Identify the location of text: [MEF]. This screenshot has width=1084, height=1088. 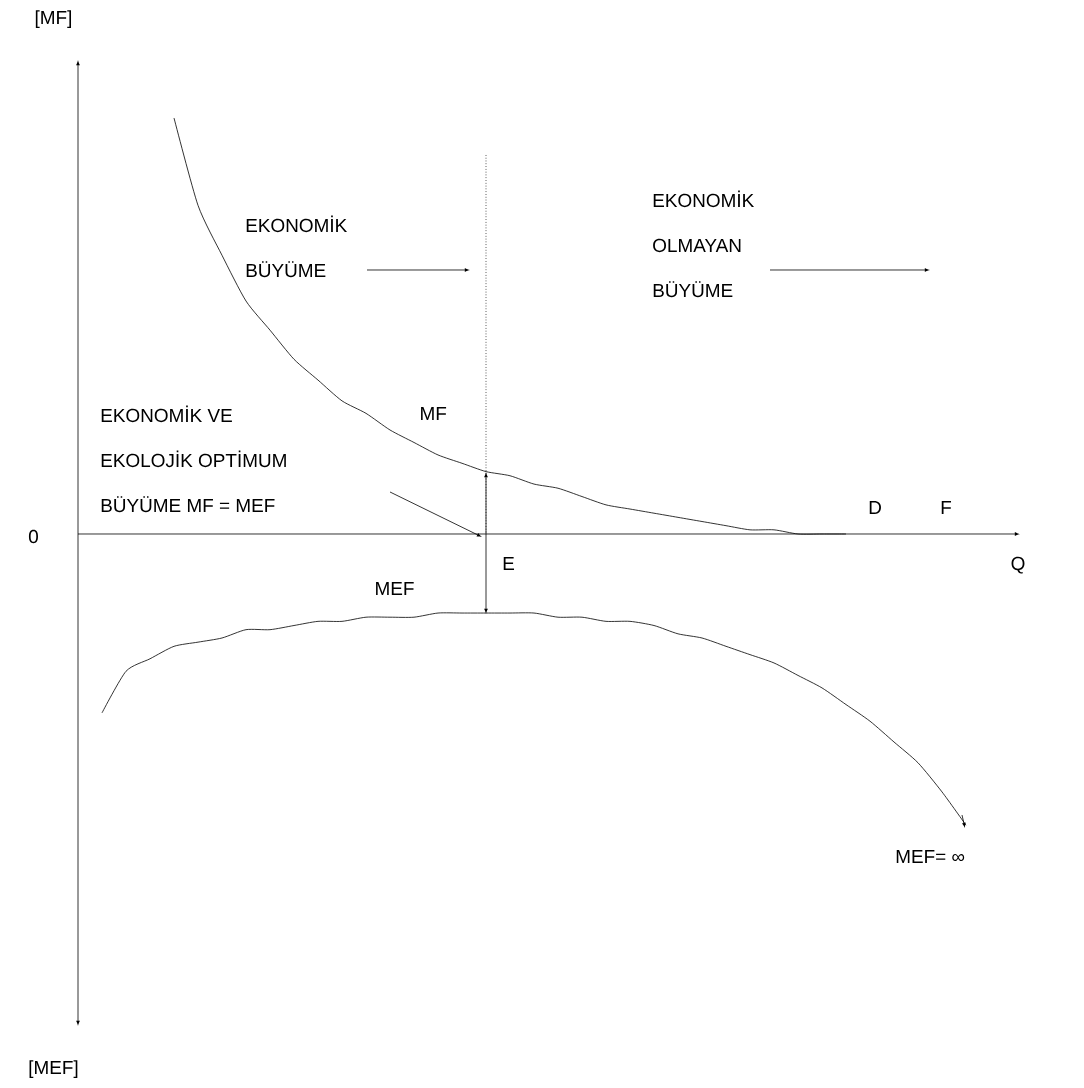
(53, 1069).